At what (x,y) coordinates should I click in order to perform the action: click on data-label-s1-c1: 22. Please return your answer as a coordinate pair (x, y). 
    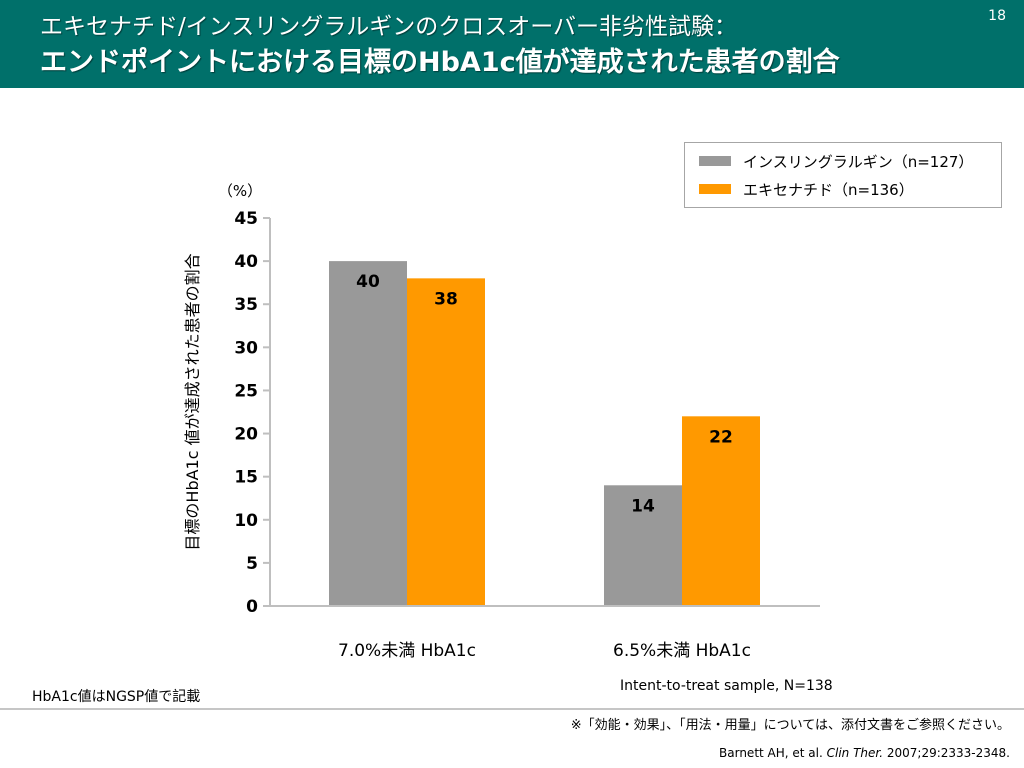
    Looking at the image, I should click on (721, 437).